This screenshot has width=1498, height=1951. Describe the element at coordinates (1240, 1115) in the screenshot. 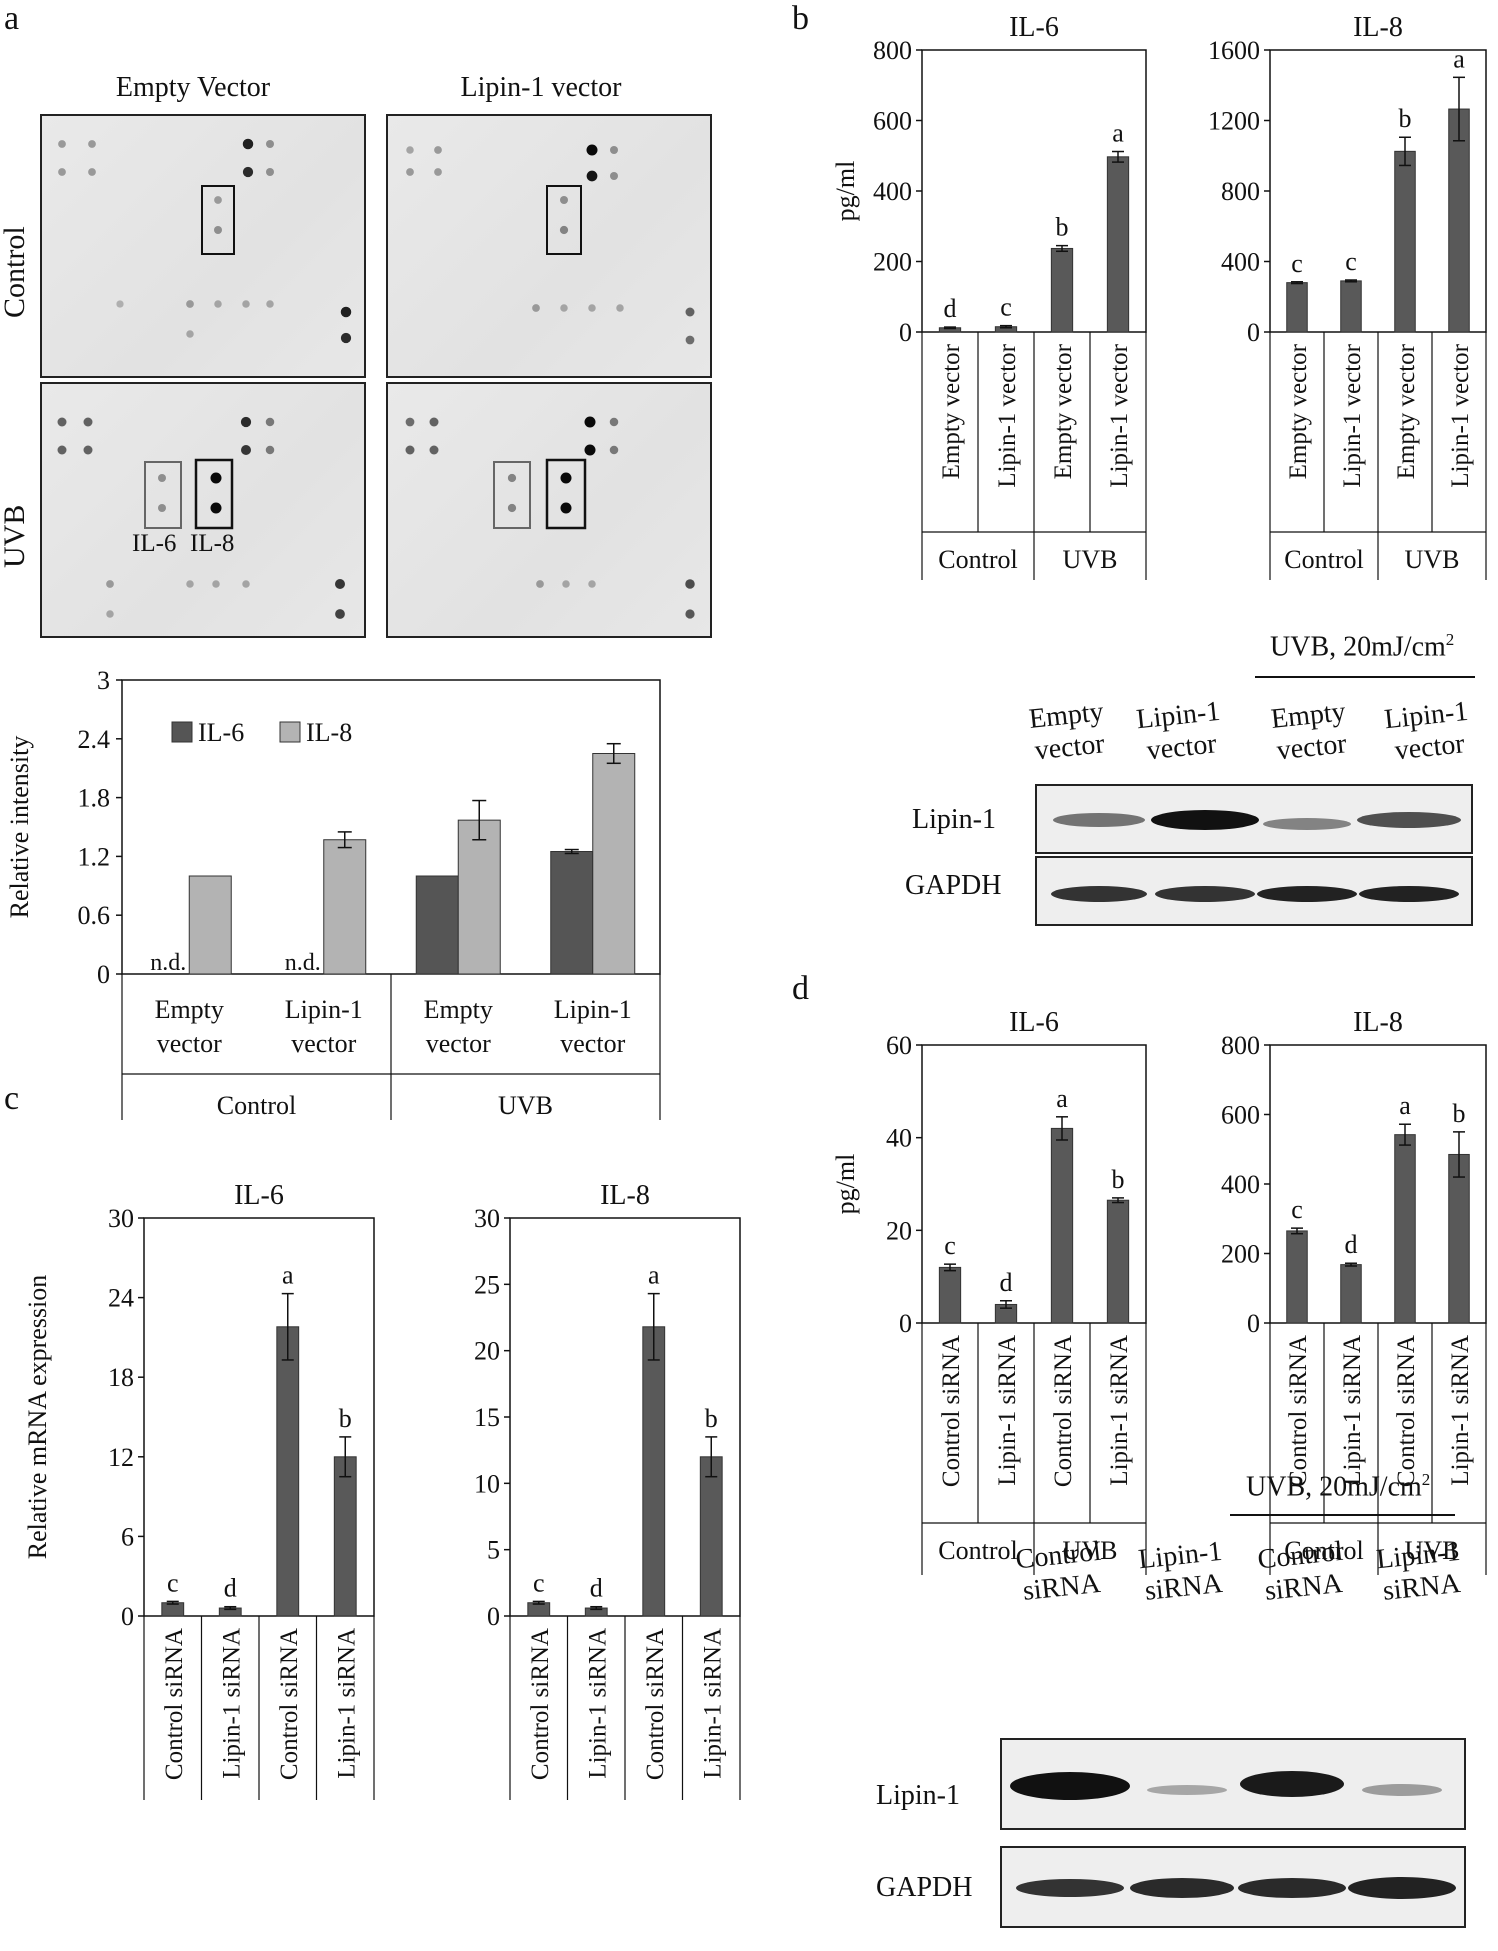

I see `y-tick-label: 600` at that location.